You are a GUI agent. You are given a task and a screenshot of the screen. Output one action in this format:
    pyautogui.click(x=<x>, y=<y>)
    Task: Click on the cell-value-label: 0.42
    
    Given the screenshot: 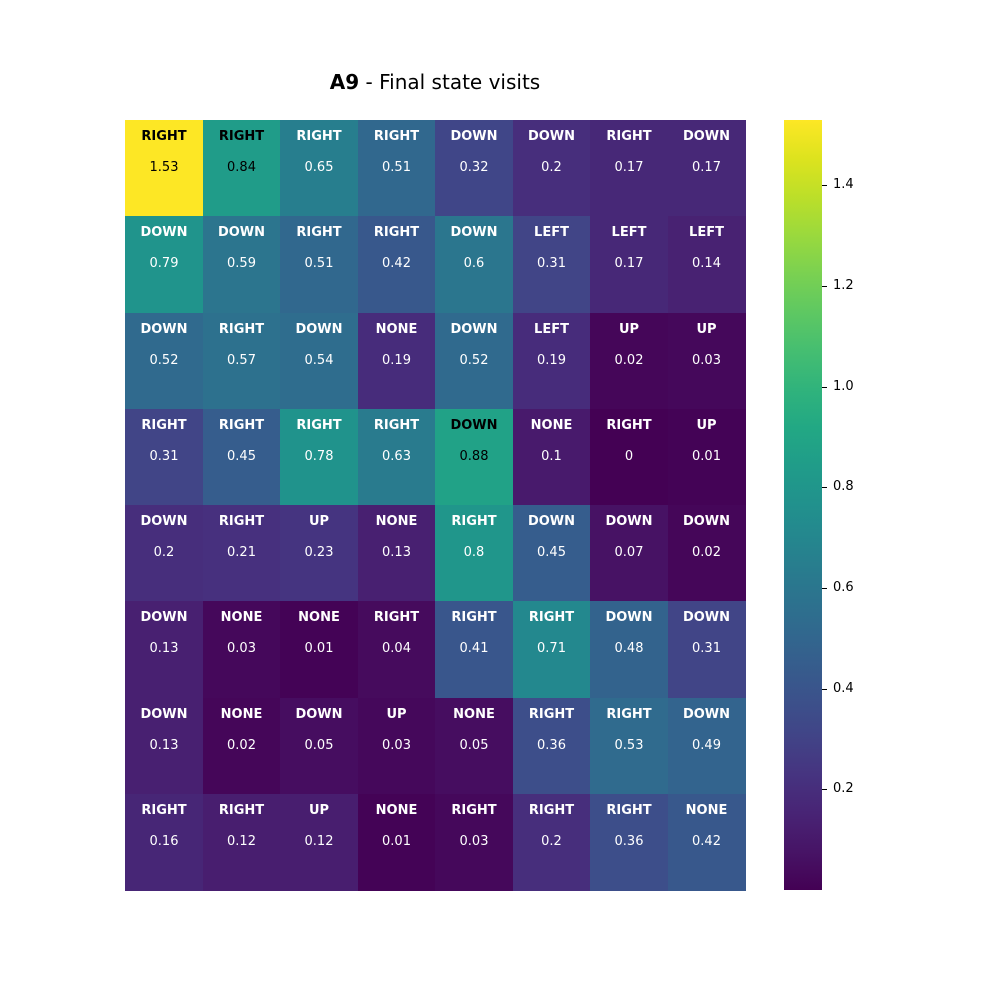 What is the action you would take?
    pyautogui.click(x=396, y=264)
    